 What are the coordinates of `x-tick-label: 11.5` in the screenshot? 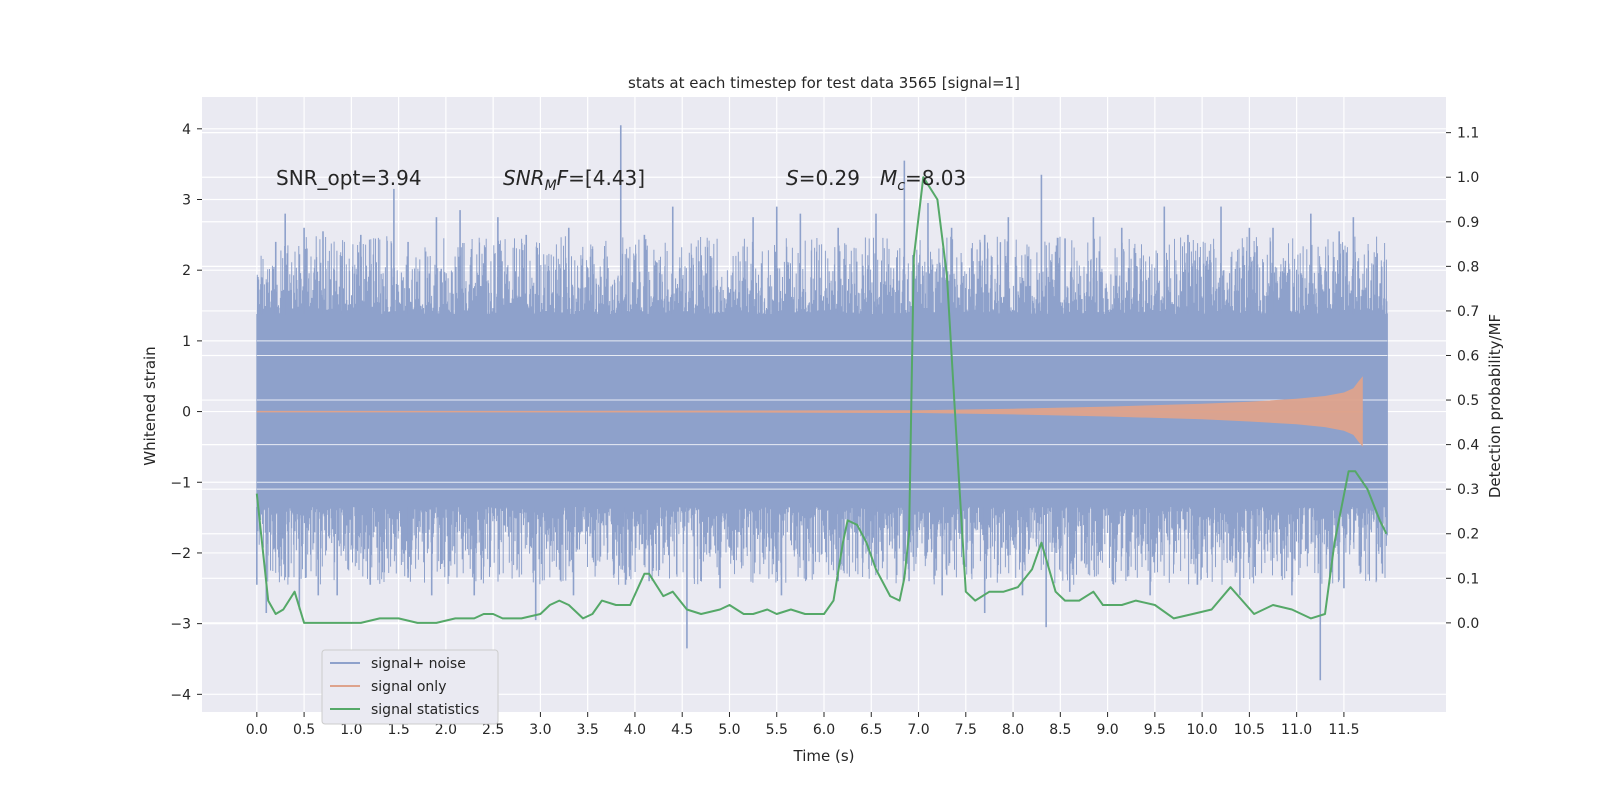 It's located at (1343, 730).